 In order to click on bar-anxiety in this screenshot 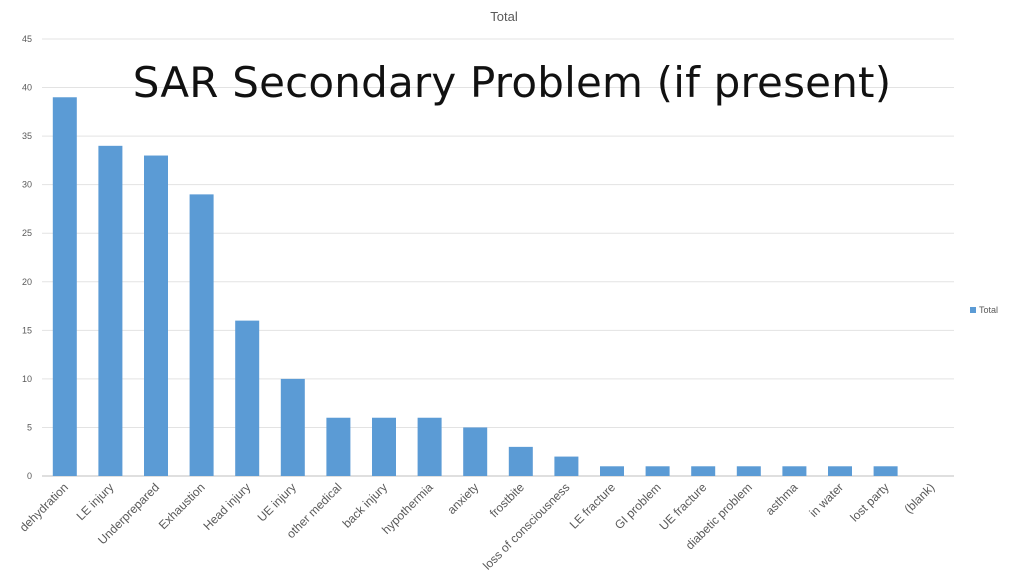, I will do `click(475, 451)`.